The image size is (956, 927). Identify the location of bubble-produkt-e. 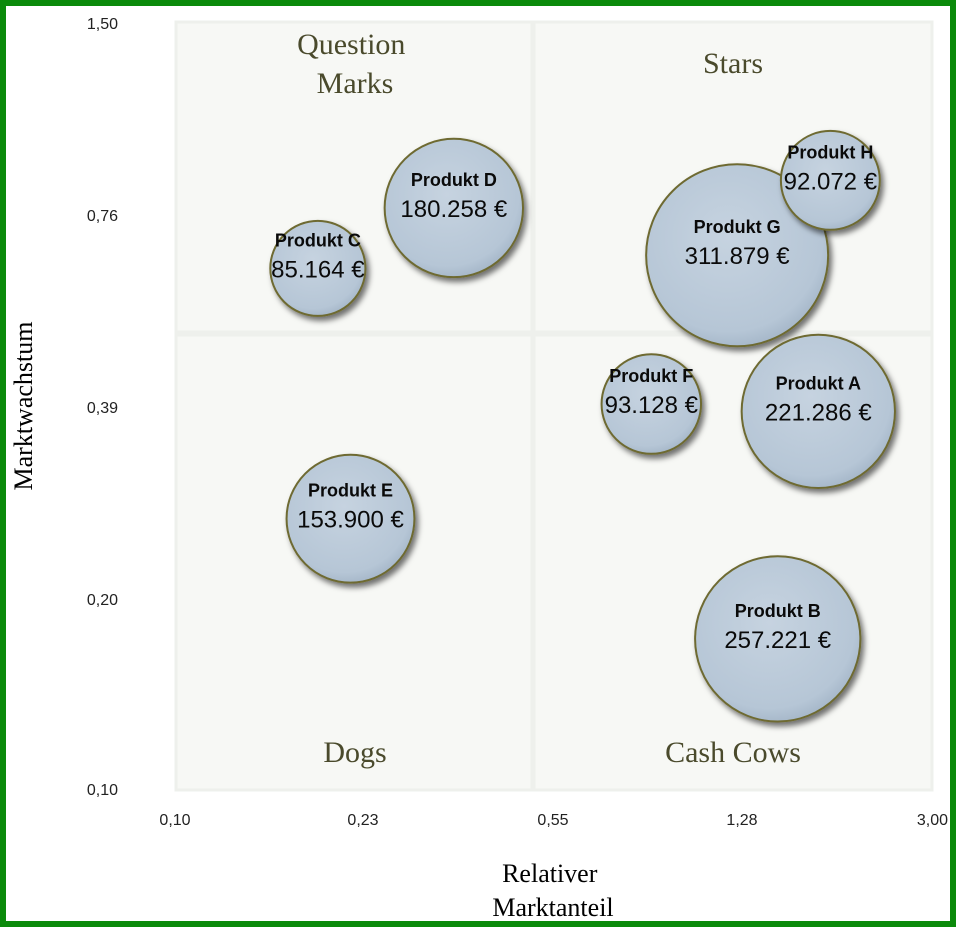
(350, 518).